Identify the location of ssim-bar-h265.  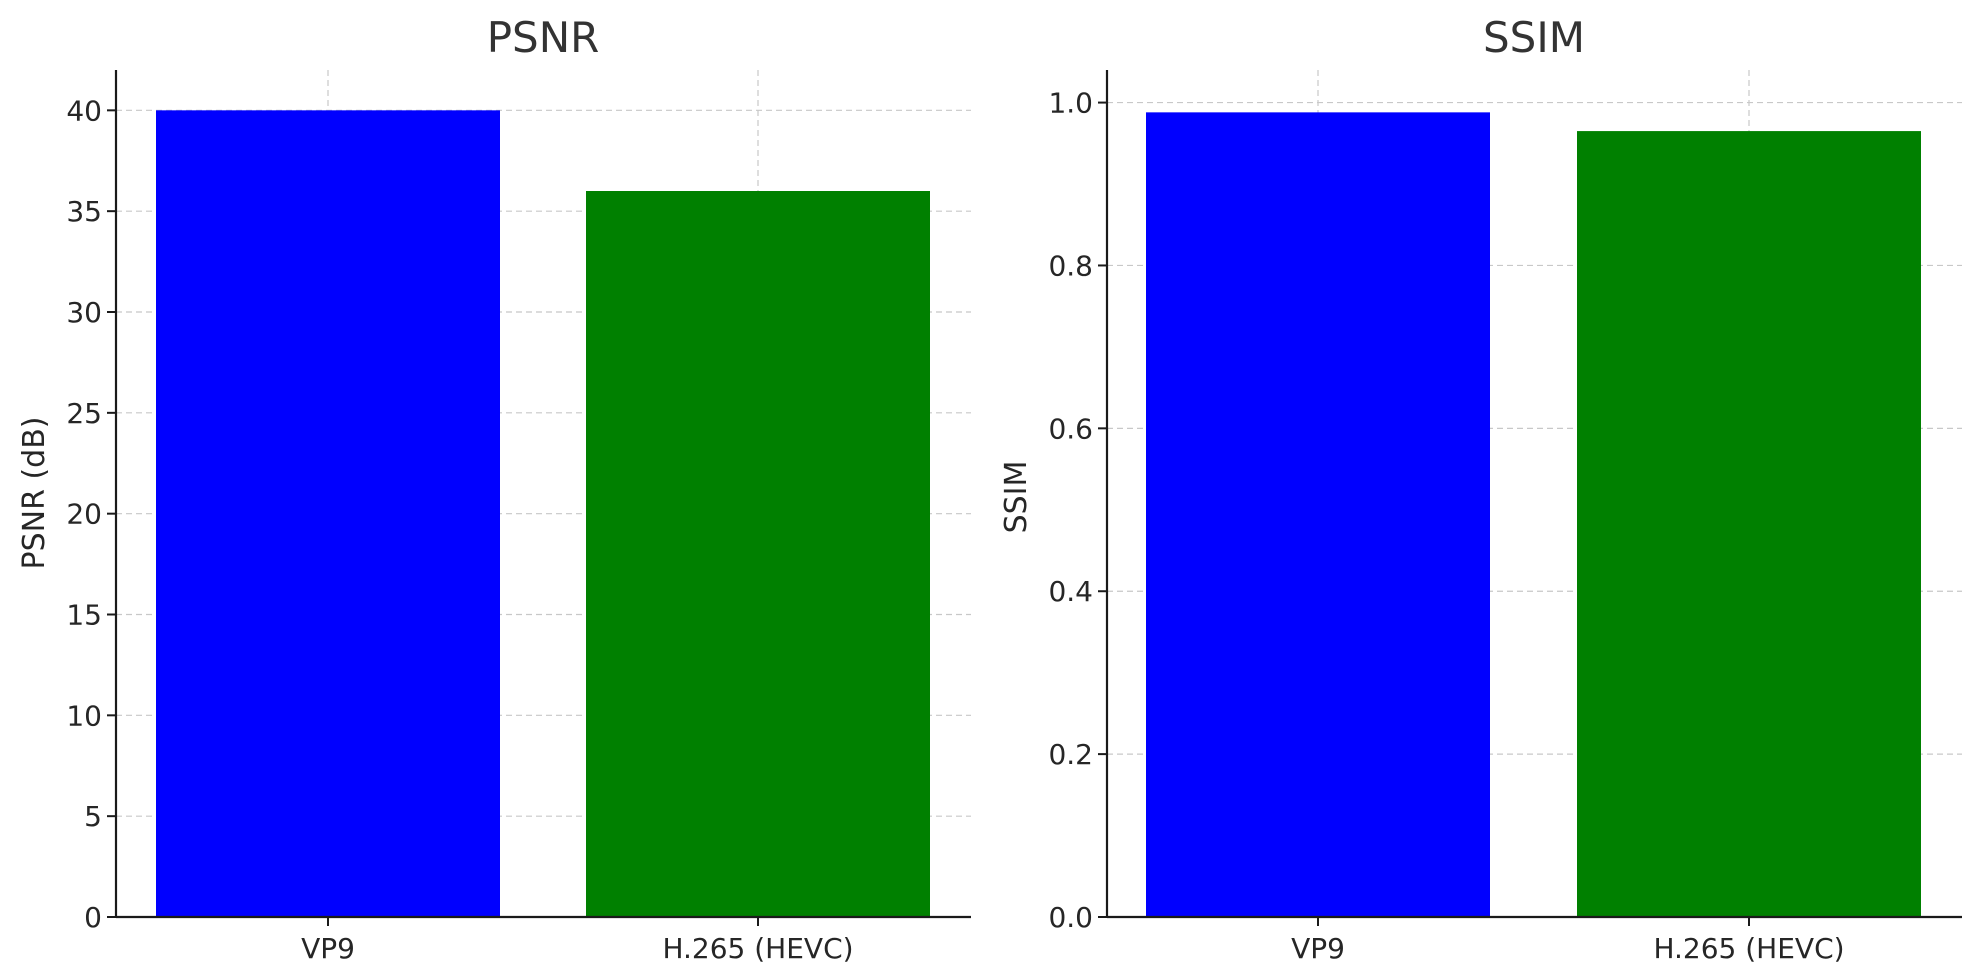
(1749, 524).